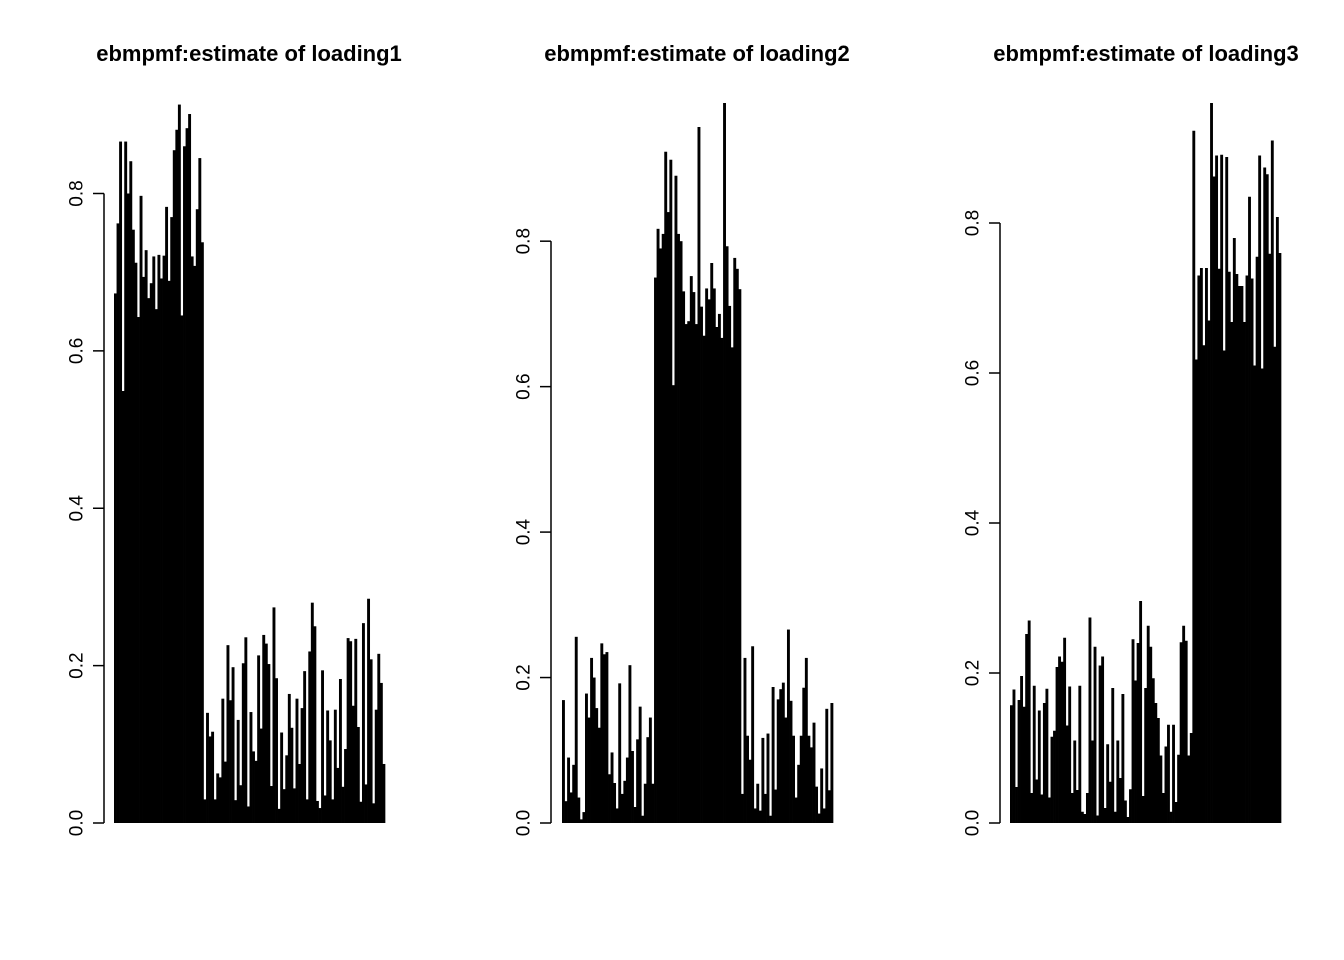 This screenshot has width=1344, height=960. Describe the element at coordinates (524, 241) in the screenshot. I see `y-tick-label: 0.8` at that location.